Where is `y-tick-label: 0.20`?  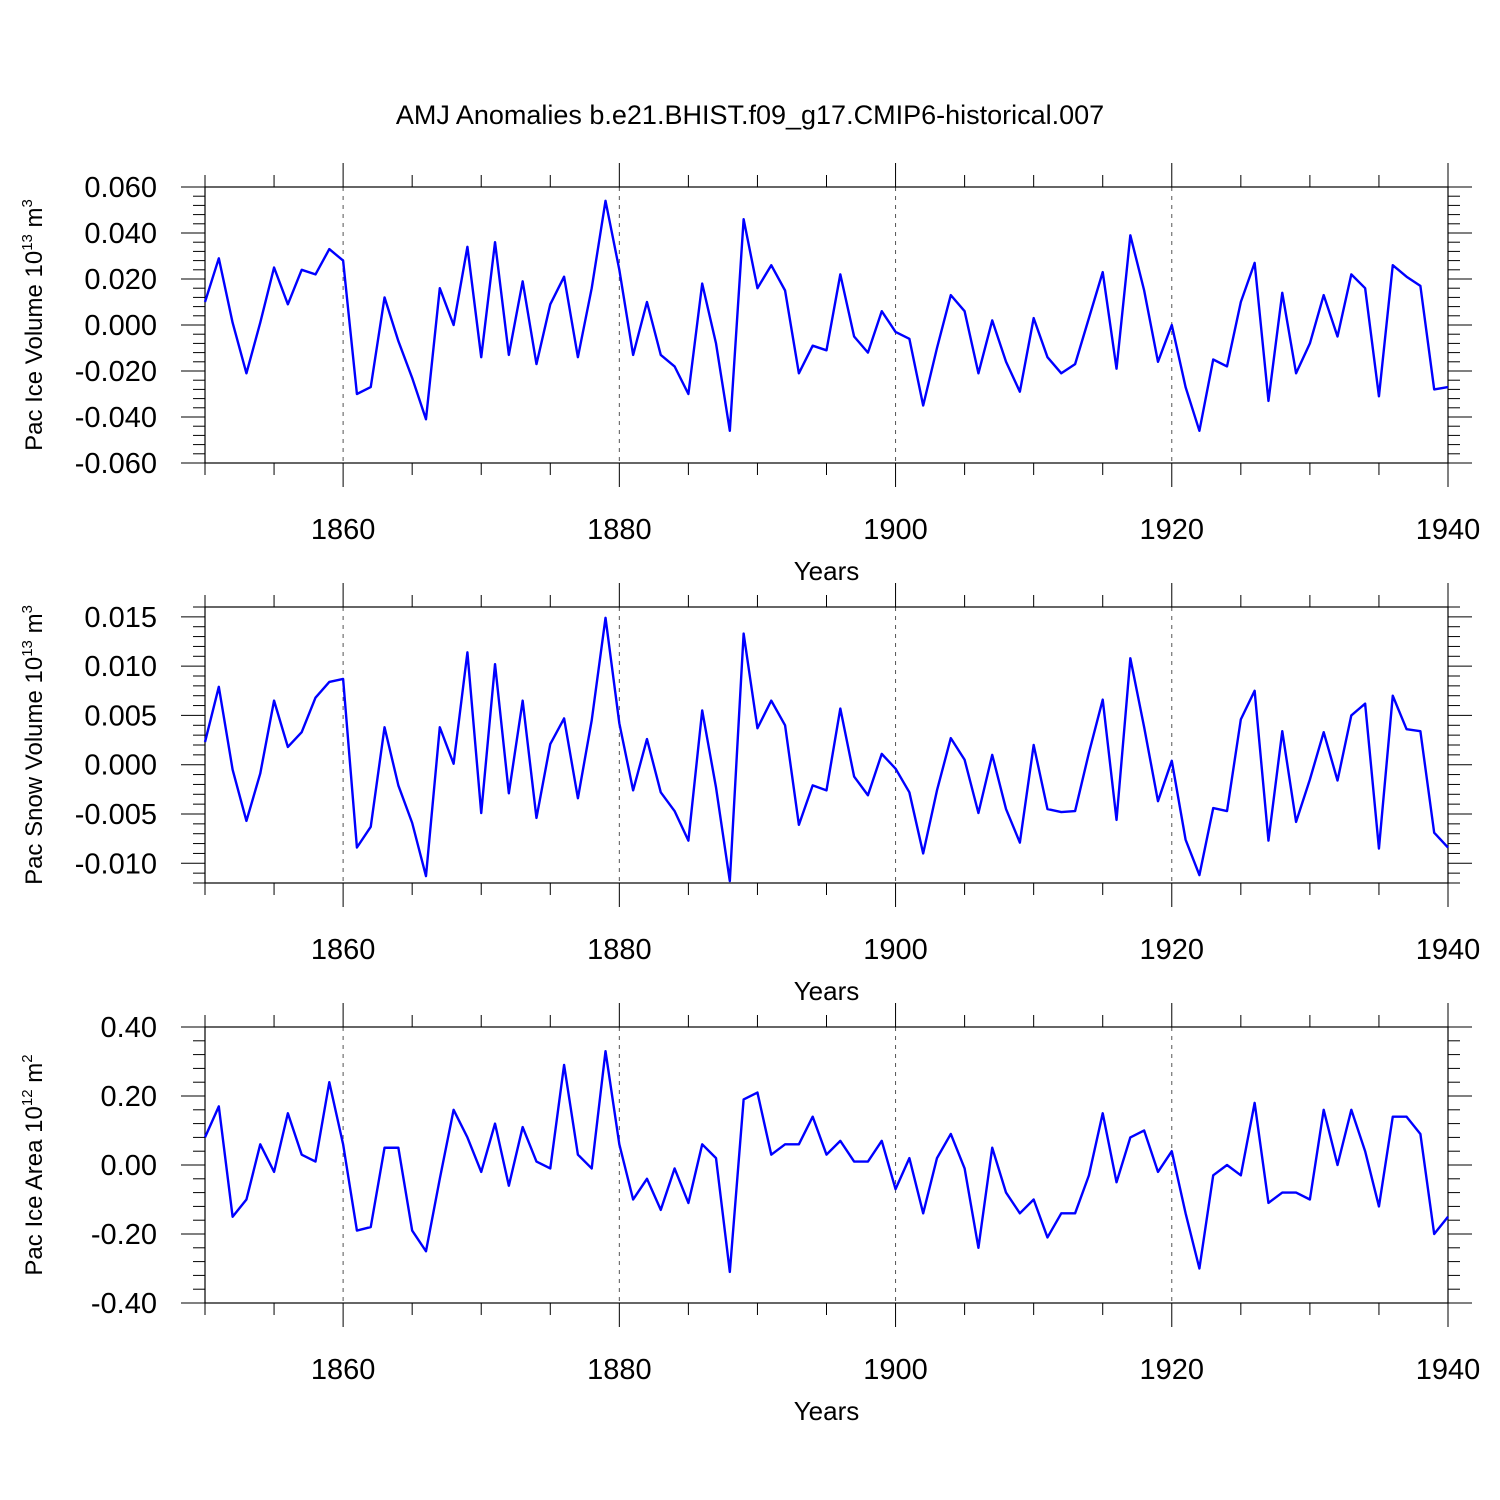
y-tick-label: 0.20 is located at coordinates (129, 1097).